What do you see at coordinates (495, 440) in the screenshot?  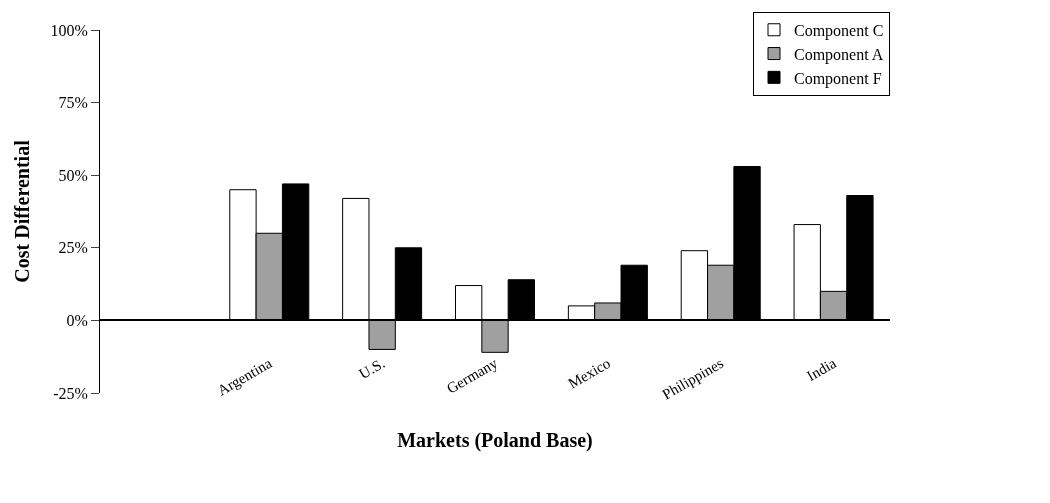 I see `x-axis-title: Markets (Poland Base)` at bounding box center [495, 440].